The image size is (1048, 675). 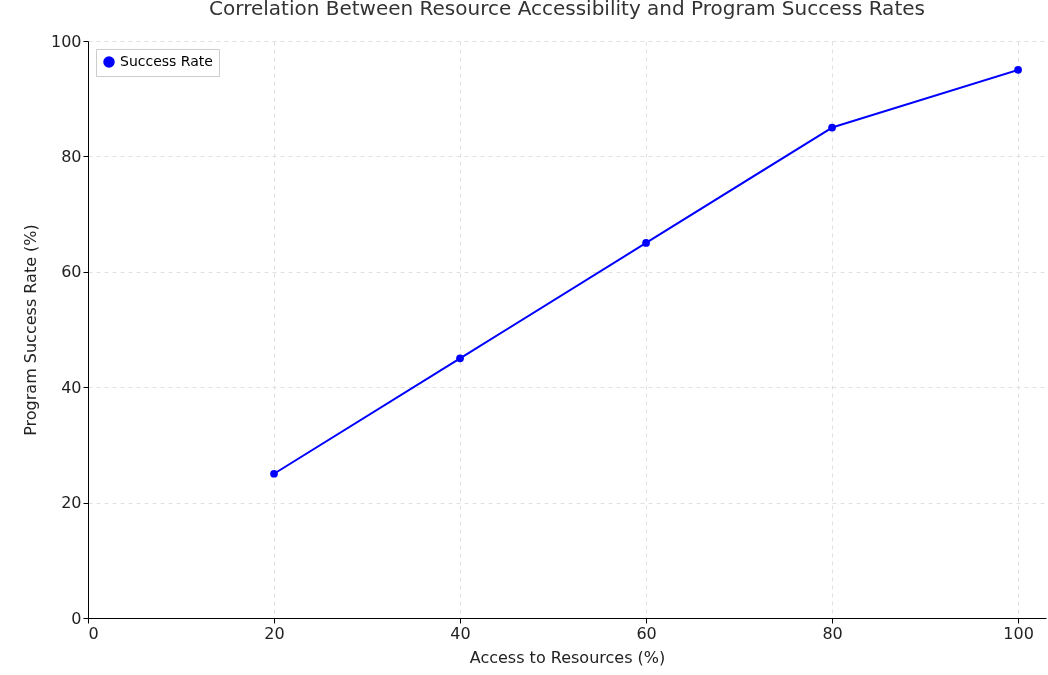 What do you see at coordinates (166, 61) in the screenshot?
I see `legend-label: Success Rate` at bounding box center [166, 61].